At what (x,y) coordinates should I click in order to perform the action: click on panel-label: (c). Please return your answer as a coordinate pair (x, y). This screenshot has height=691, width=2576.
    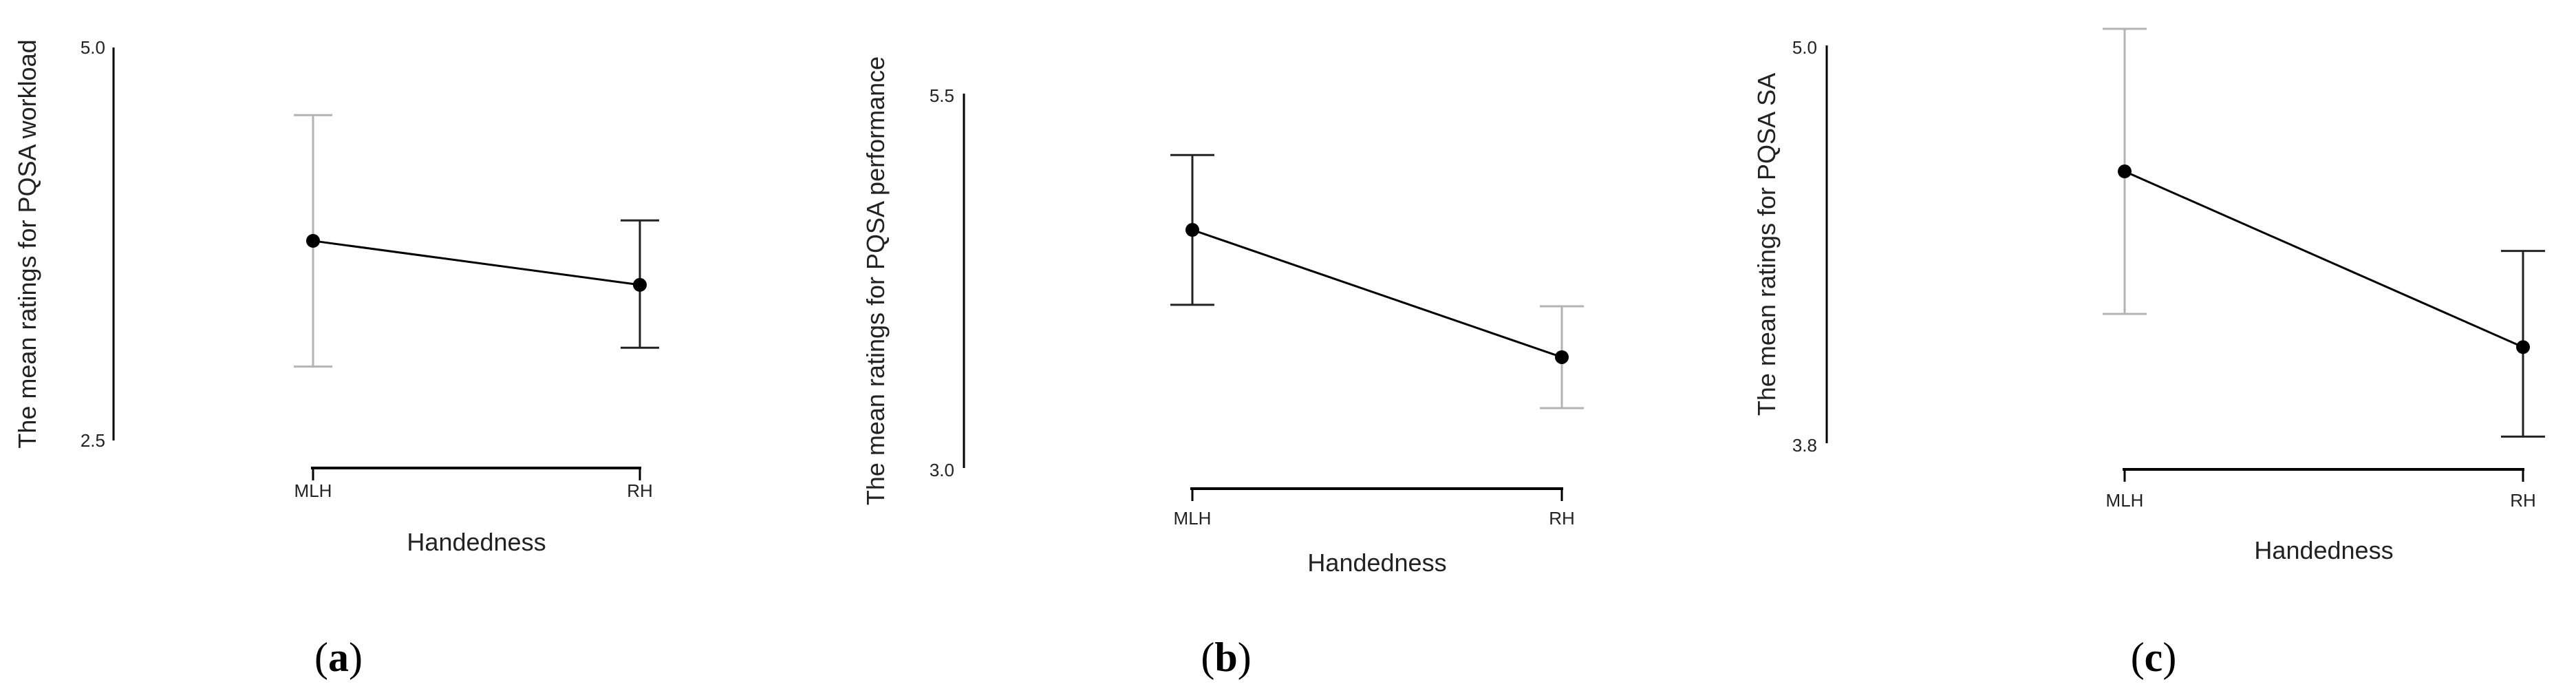
    Looking at the image, I should click on (2154, 657).